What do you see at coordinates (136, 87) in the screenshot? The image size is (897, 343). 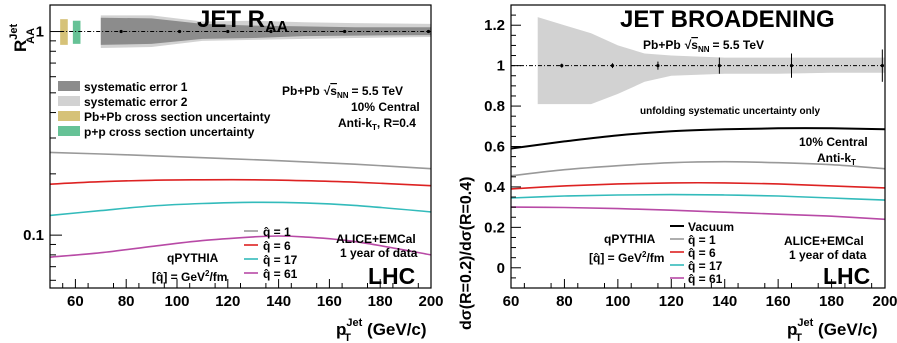 I see `raa-legend-label: systematic error 1` at bounding box center [136, 87].